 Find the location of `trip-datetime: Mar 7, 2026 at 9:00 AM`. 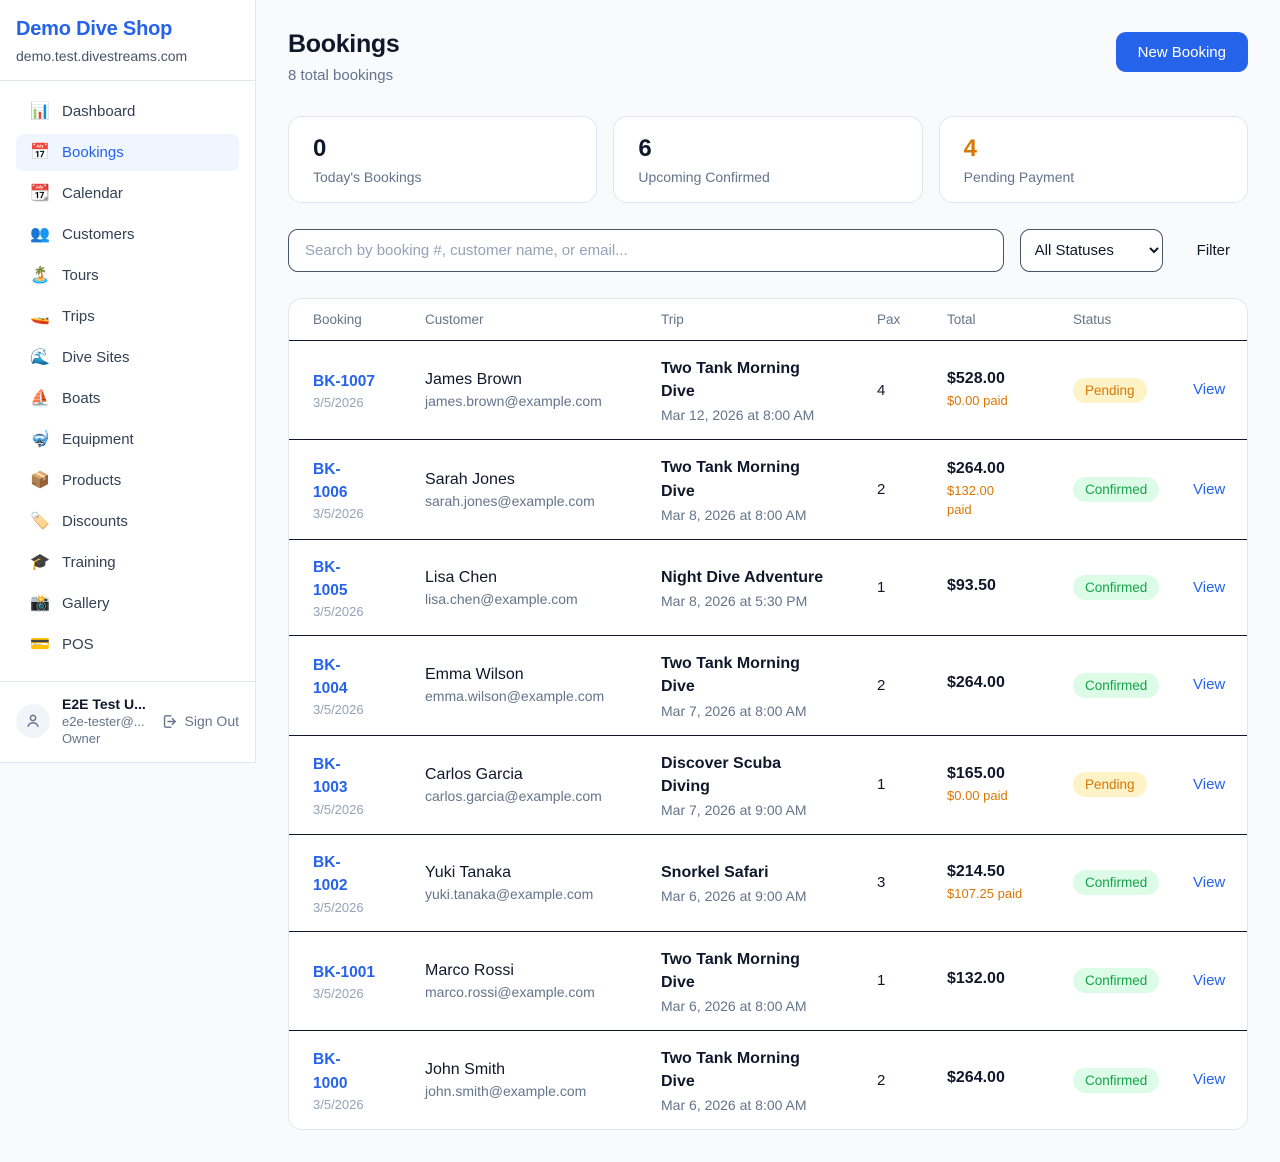

trip-datetime: Mar 7, 2026 at 9:00 AM is located at coordinates (734, 810).